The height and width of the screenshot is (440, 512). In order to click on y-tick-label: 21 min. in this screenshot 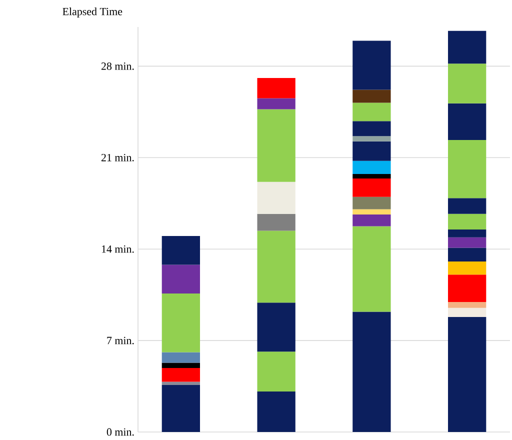, I will do `click(117, 158)`.